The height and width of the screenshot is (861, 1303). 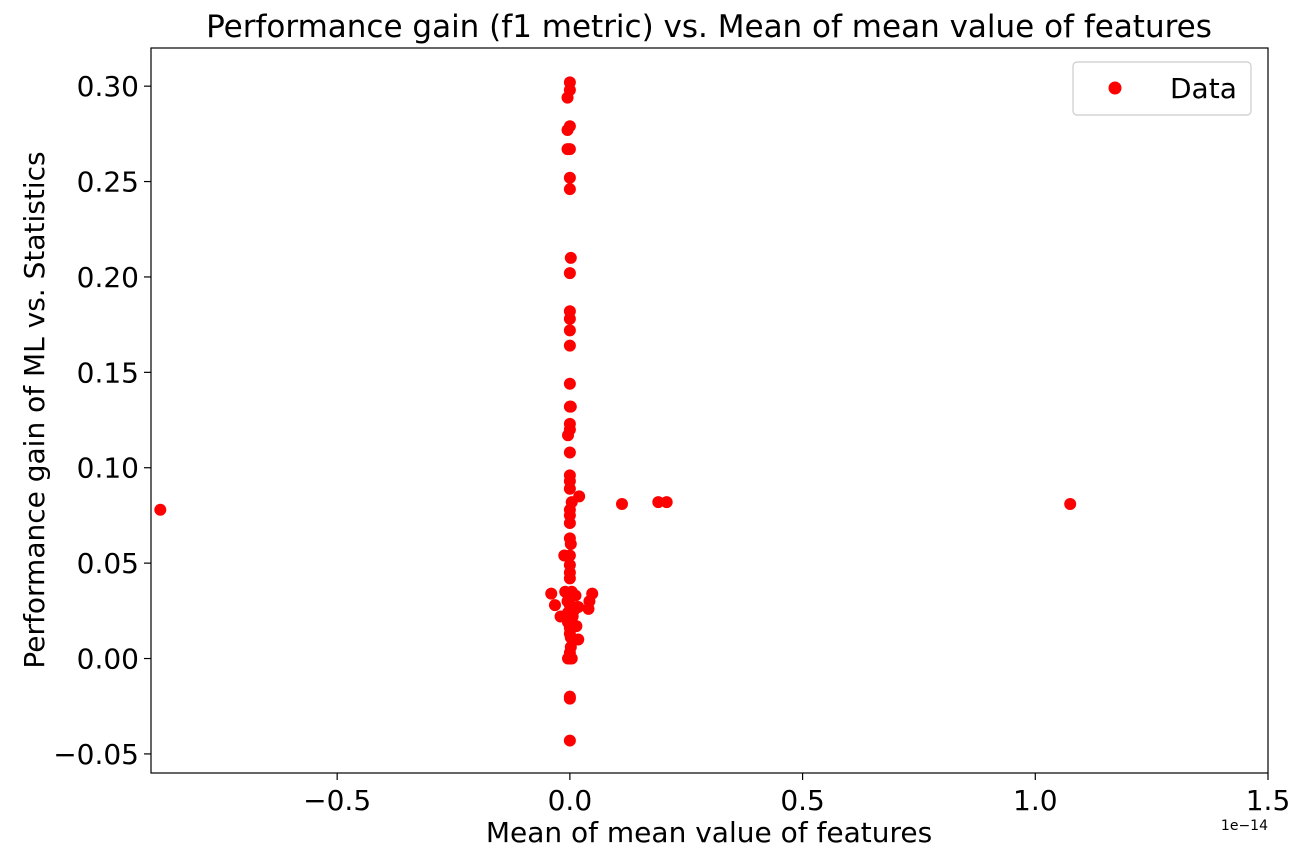 I want to click on y-tick-label: 0.10, so click(x=108, y=468).